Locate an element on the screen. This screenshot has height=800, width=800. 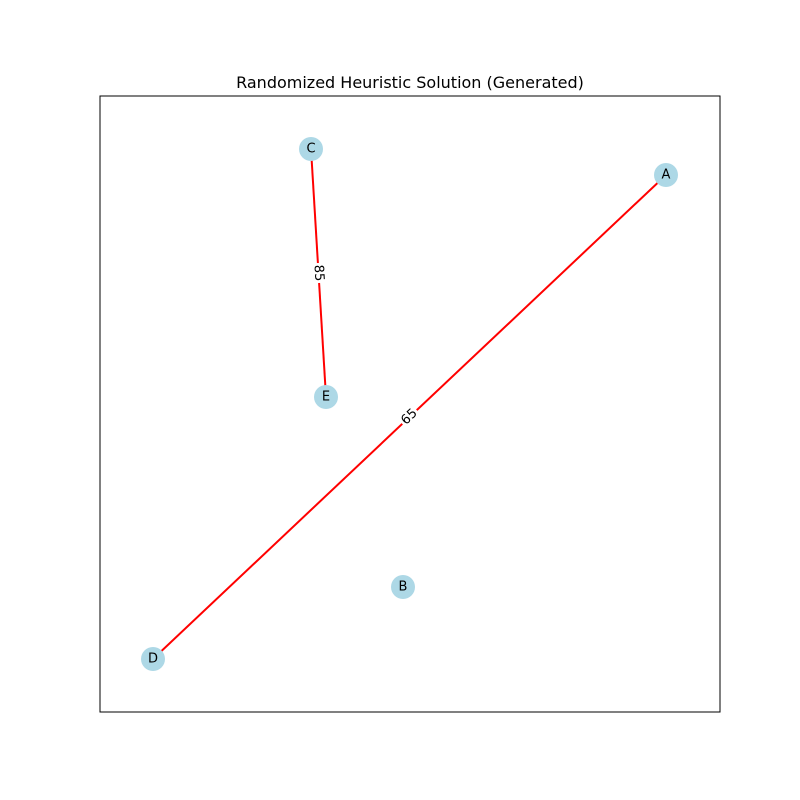
node-label-A: A is located at coordinates (666, 175).